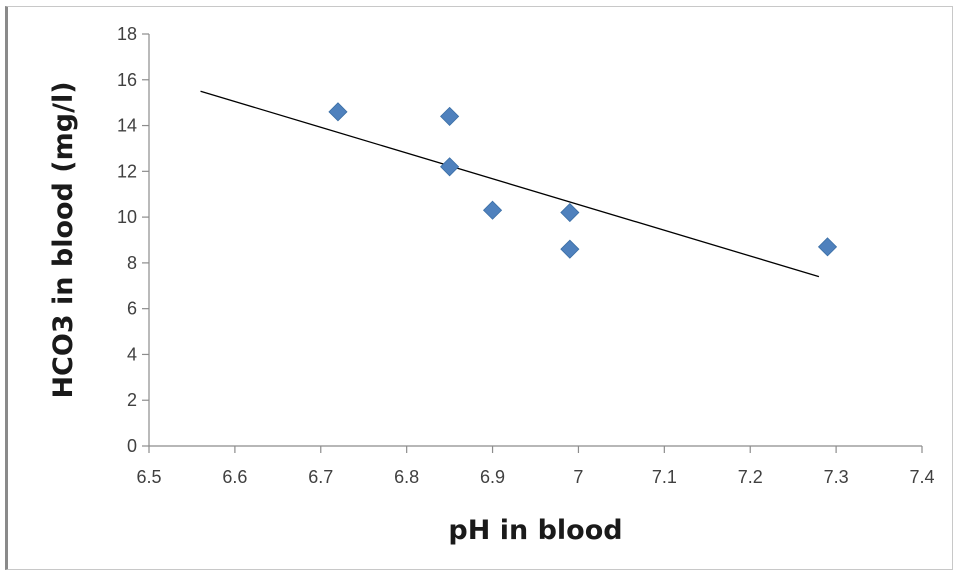  I want to click on x-tick-label: 6.5, so click(148, 477).